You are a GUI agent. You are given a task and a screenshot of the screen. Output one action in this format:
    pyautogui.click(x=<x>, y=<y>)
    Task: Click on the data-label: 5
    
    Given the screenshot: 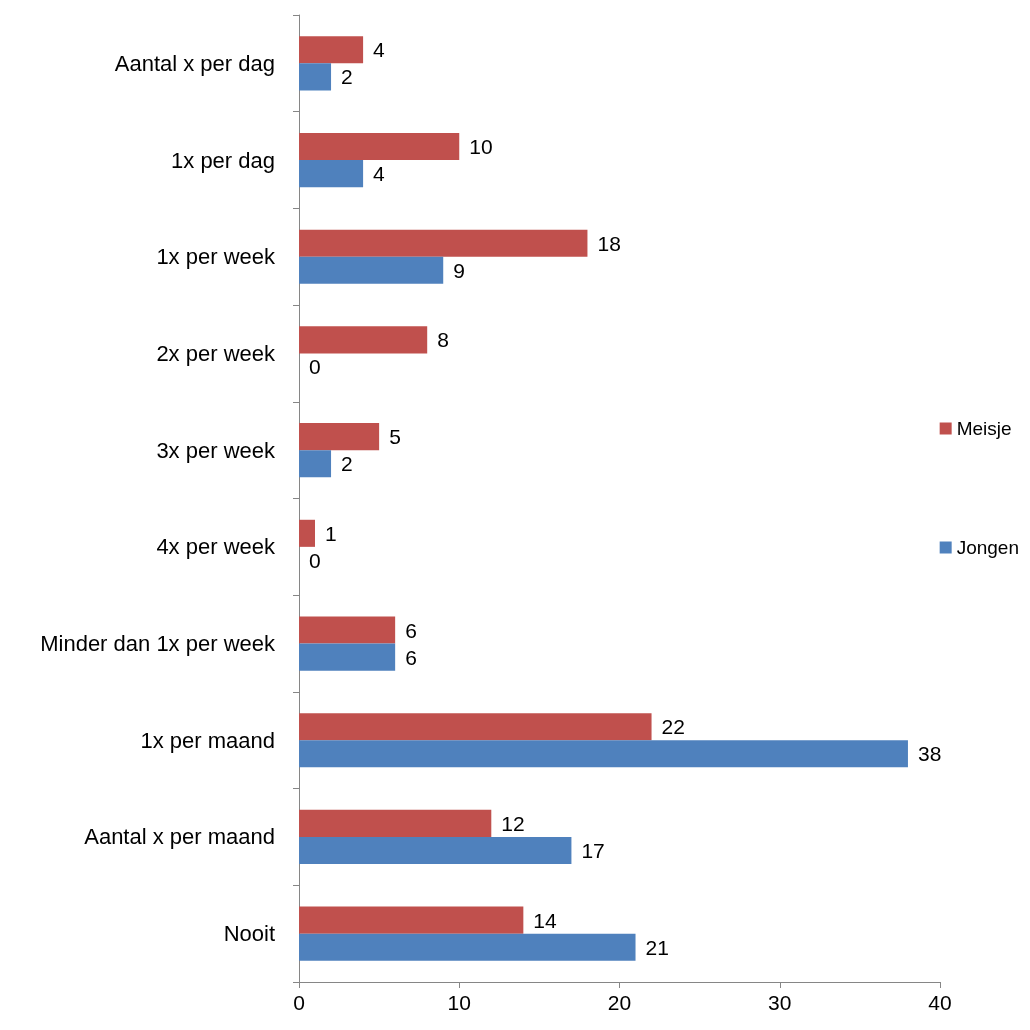 What is the action you would take?
    pyautogui.click(x=395, y=437)
    